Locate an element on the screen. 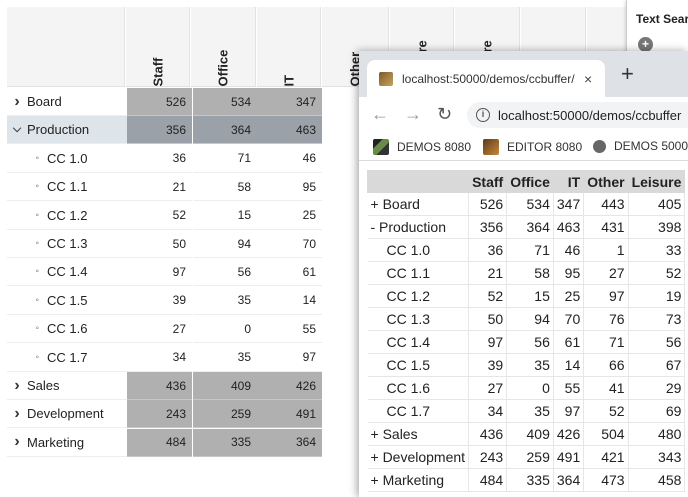 The height and width of the screenshot is (497, 688). grid-value-cell: 526 is located at coordinates (159, 102).